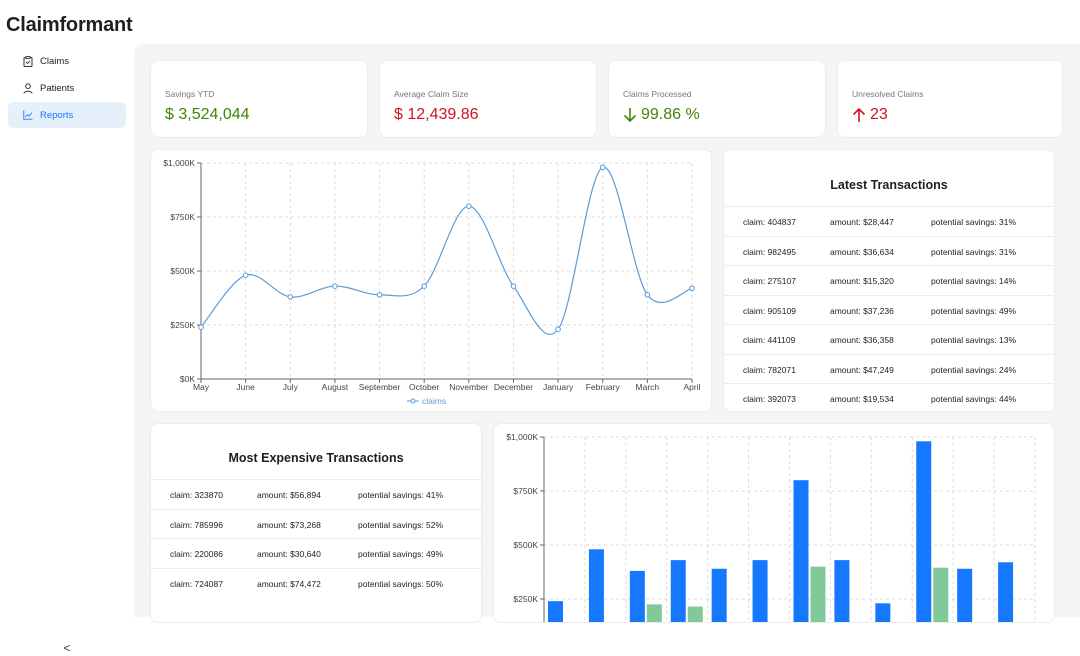  I want to click on y-tick-label: $0K, so click(187, 379).